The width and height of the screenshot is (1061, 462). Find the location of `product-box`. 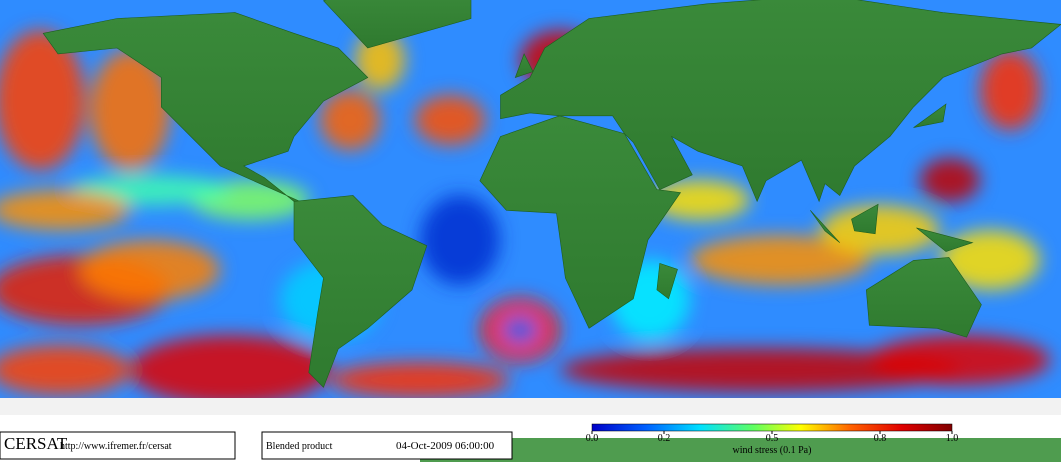

product-box is located at coordinates (387, 445).